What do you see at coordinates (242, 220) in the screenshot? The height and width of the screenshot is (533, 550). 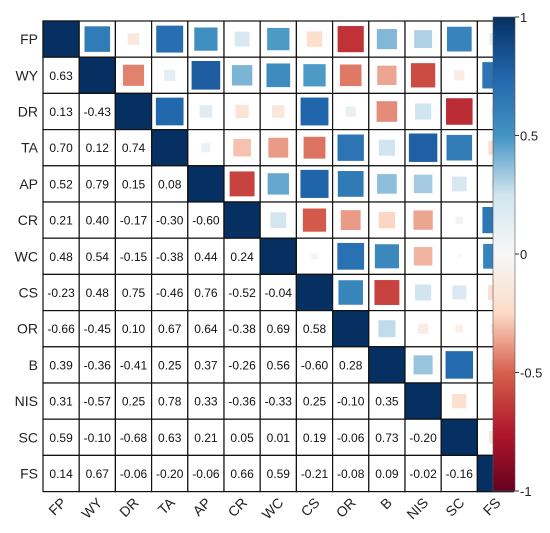 I see `diagonal-square-CR` at bounding box center [242, 220].